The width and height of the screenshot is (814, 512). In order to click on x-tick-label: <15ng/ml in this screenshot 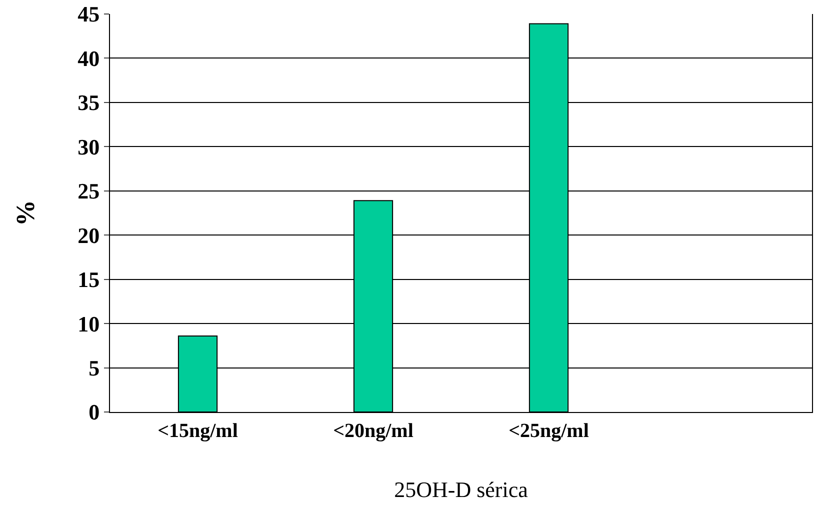, I will do `click(198, 431)`.